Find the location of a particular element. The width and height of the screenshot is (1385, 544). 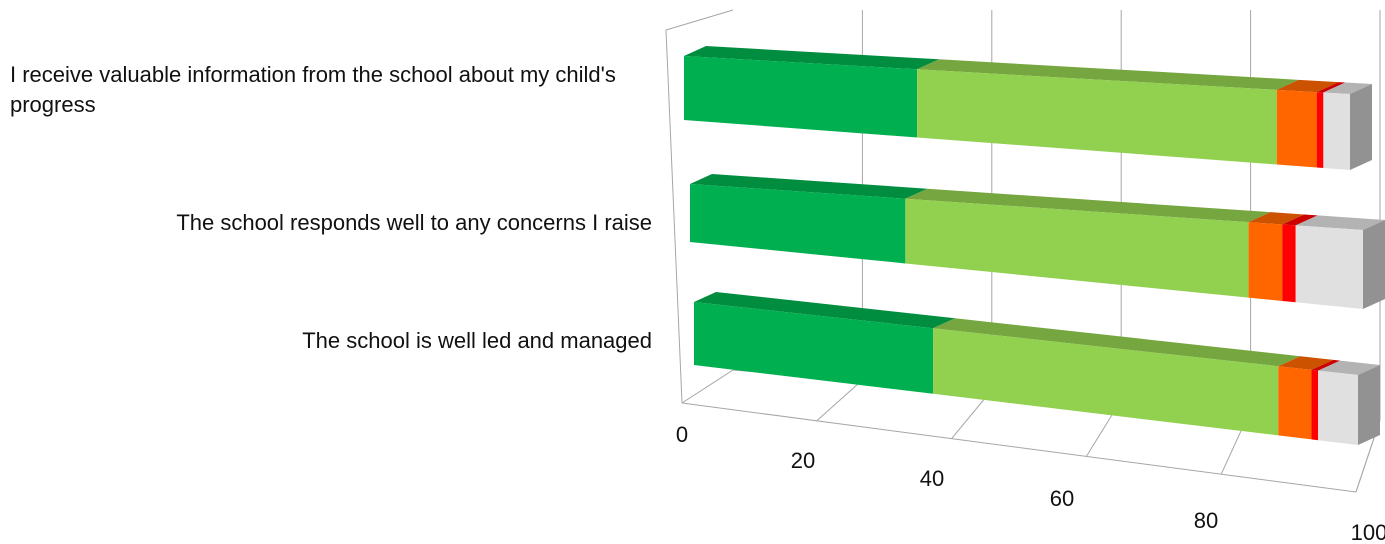

x-tick-label-3: 60 is located at coordinates (1062, 498).